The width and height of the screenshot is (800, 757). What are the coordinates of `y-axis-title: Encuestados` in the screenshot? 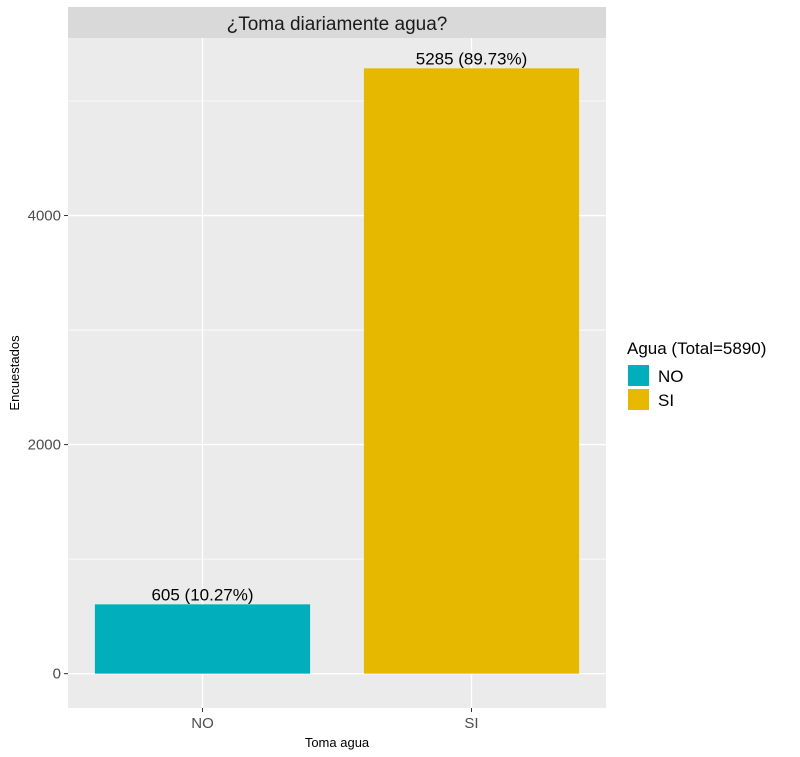 It's located at (14, 373).